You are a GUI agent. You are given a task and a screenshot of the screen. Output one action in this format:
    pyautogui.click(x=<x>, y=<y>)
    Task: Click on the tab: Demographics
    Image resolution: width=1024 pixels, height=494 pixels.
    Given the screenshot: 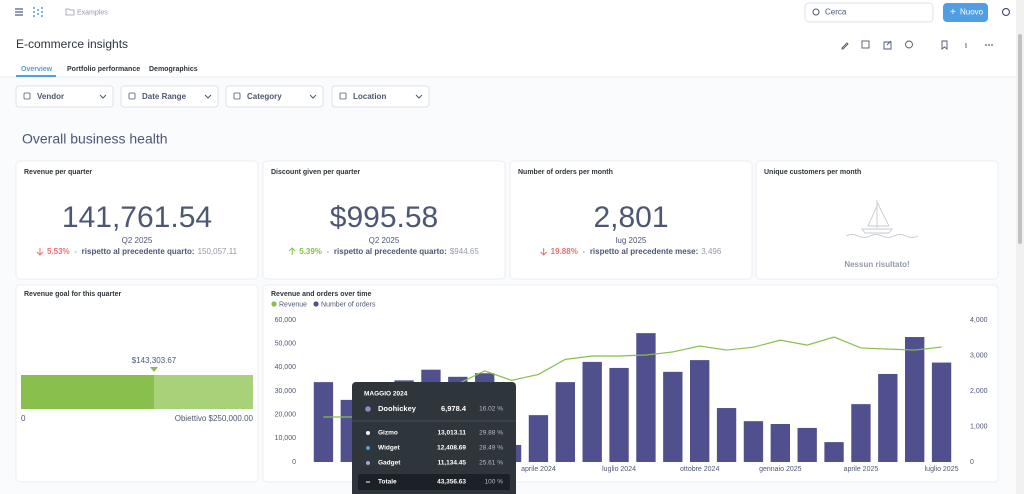 What is the action you would take?
    pyautogui.click(x=173, y=69)
    